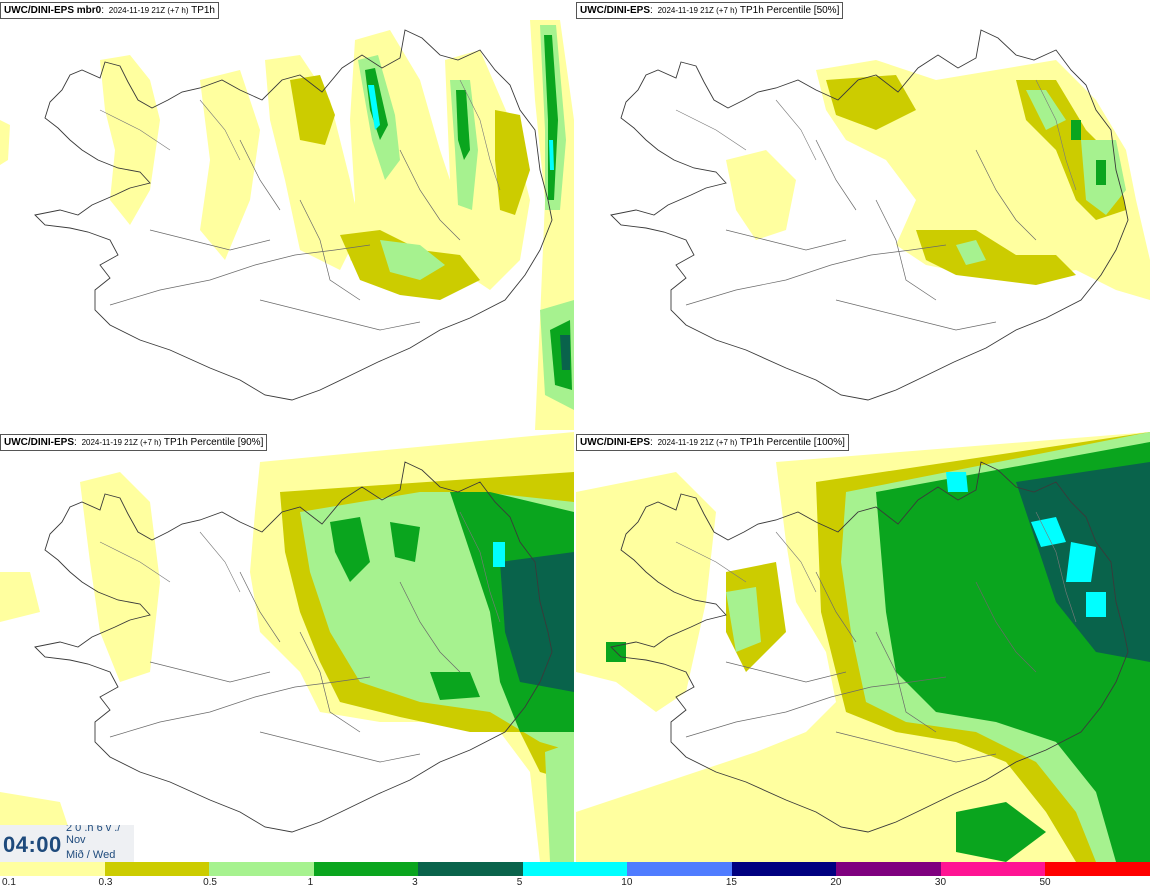  What do you see at coordinates (792, 442) in the screenshot?
I see `field-name: TP1h Percentile [100%]` at bounding box center [792, 442].